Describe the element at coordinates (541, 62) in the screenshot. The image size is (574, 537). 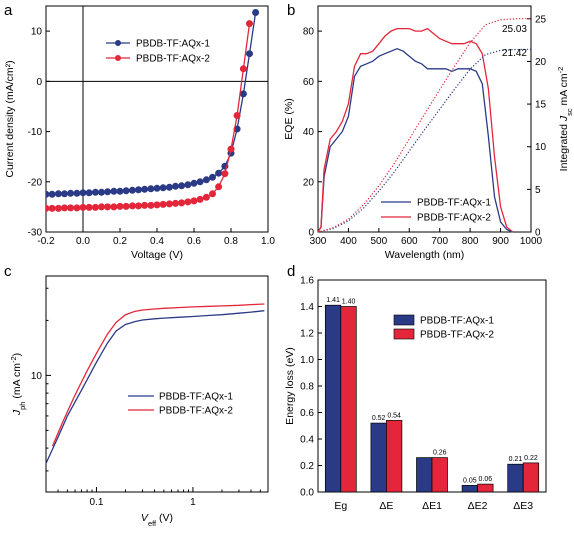
I see `y2-tick-label: 20` at that location.